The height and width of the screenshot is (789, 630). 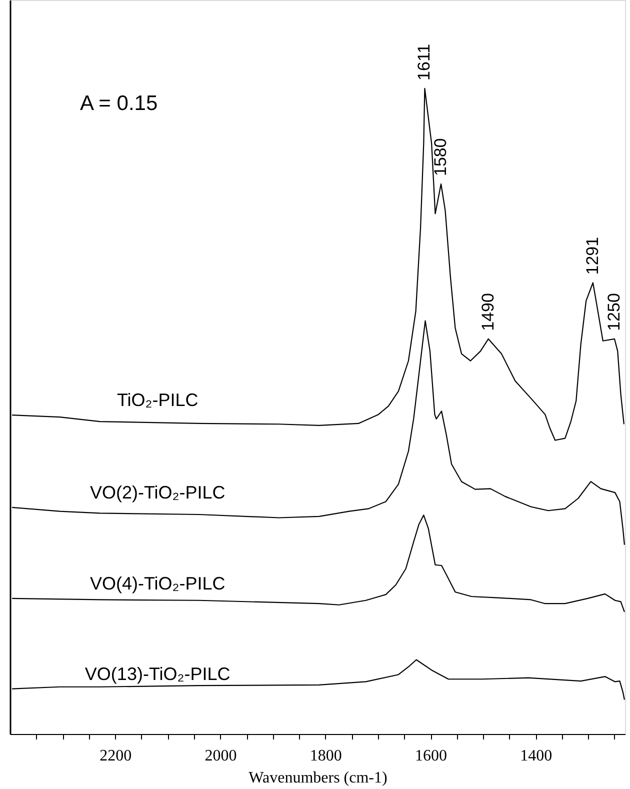 I want to click on annotation: 1490, so click(x=488, y=312).